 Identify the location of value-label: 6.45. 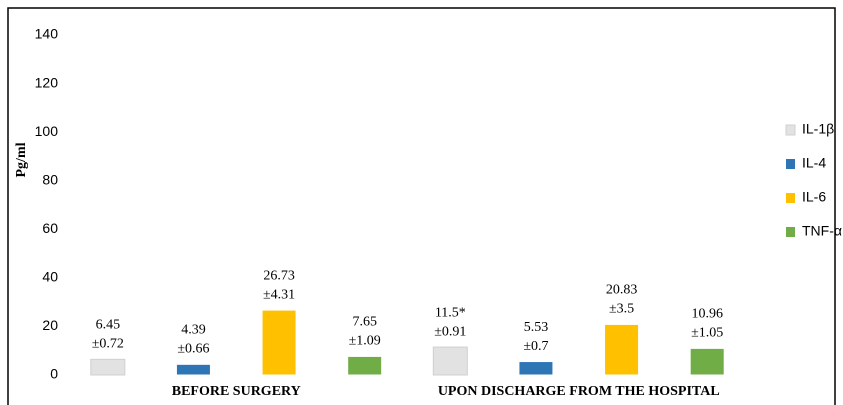
(108, 325).